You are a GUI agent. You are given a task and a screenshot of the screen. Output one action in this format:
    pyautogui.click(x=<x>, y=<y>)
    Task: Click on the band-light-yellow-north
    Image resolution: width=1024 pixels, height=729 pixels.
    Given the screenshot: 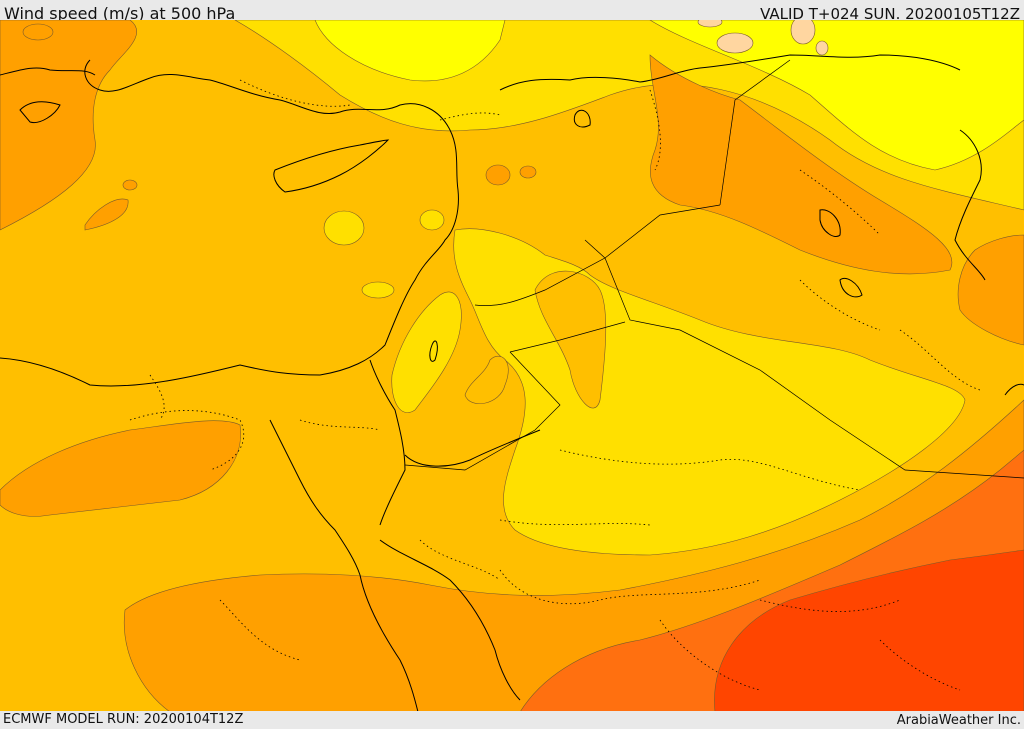 What is the action you would take?
    pyautogui.click(x=410, y=51)
    